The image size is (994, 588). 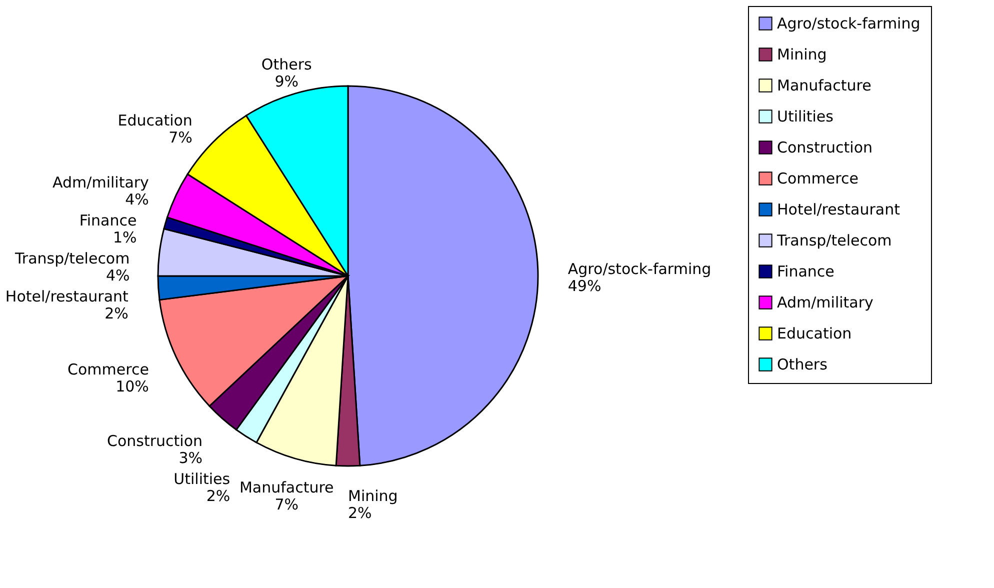 What do you see at coordinates (640, 269) in the screenshot?
I see `slice-label: Agro/stock-farming` at bounding box center [640, 269].